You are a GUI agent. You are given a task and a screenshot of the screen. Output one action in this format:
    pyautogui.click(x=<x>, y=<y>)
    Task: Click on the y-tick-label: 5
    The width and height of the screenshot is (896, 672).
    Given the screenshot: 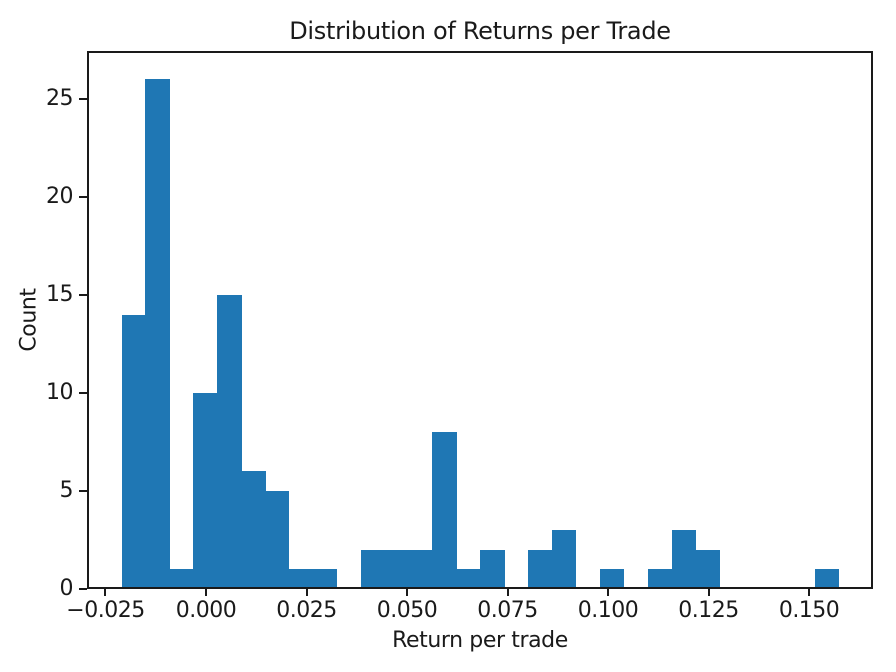 What is the action you would take?
    pyautogui.click(x=66, y=490)
    